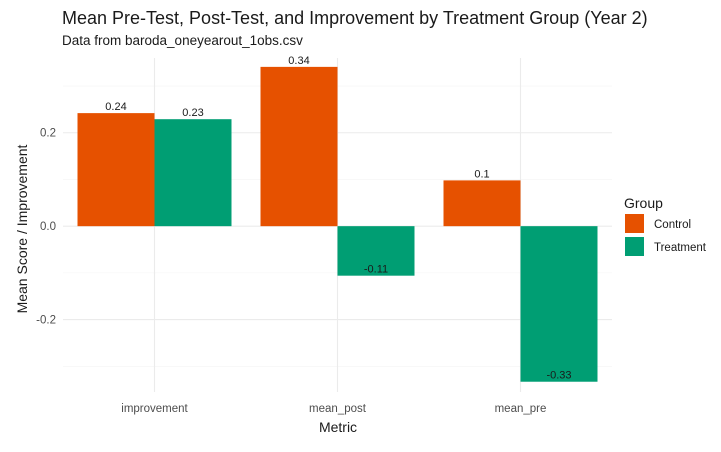  Describe the element at coordinates (154, 409) in the screenshot. I see `x-tick-label: improvement` at that location.